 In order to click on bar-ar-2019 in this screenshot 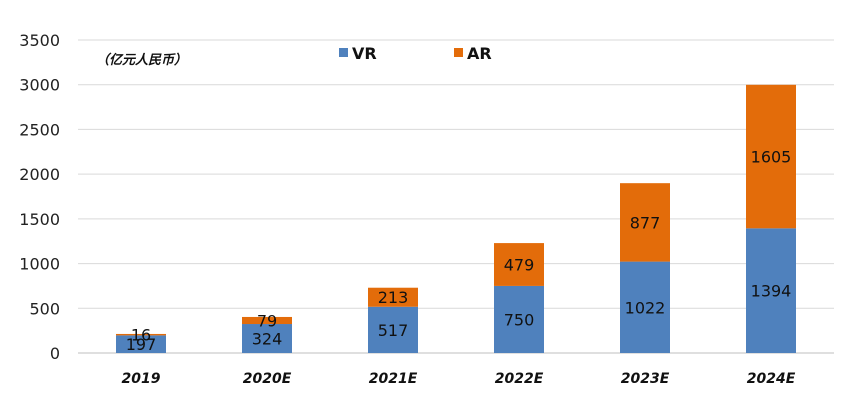, I will do `click(141, 334)`.